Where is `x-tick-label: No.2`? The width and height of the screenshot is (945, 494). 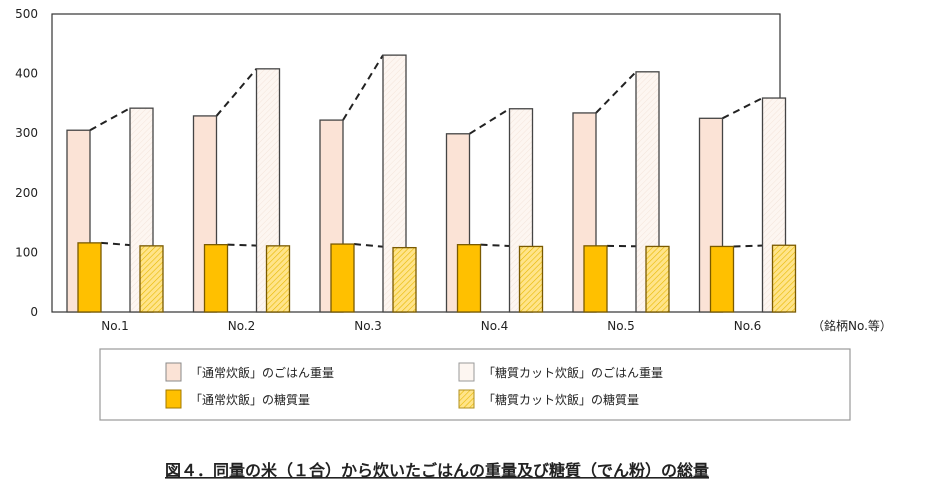
x-tick-label: No.2 is located at coordinates (242, 326).